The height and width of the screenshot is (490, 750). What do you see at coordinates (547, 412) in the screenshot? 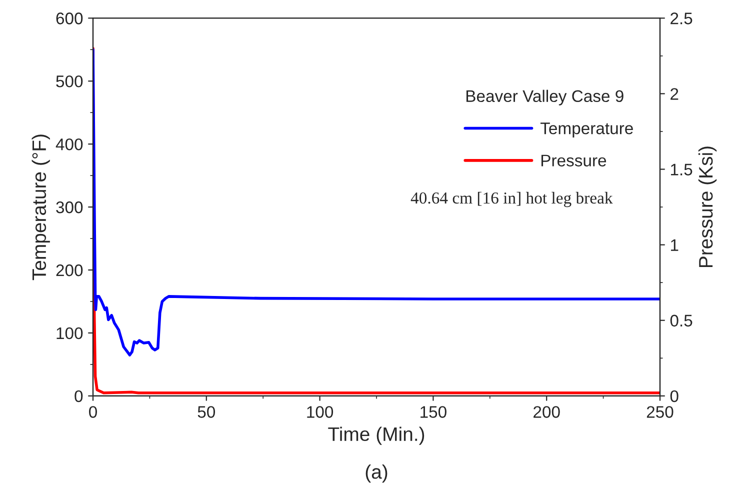
I see `x-tick-label: 200` at bounding box center [547, 412].